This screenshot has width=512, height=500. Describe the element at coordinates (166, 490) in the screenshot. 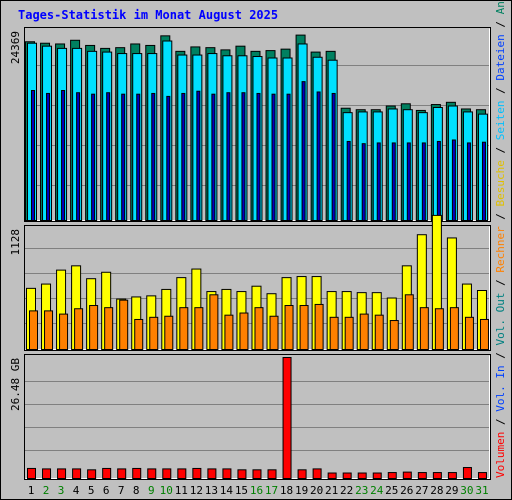

I see `day-label: 10` at that location.